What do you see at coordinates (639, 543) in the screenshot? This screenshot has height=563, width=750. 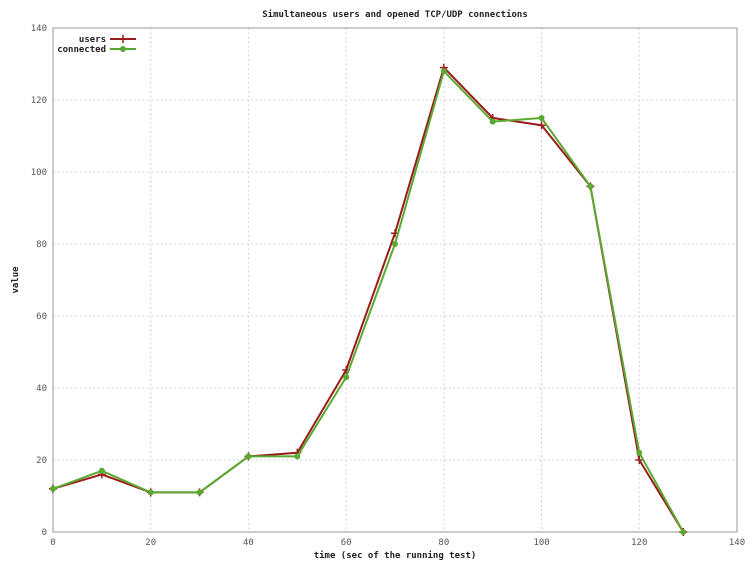 I see `x-tick-label: 120` at bounding box center [639, 543].